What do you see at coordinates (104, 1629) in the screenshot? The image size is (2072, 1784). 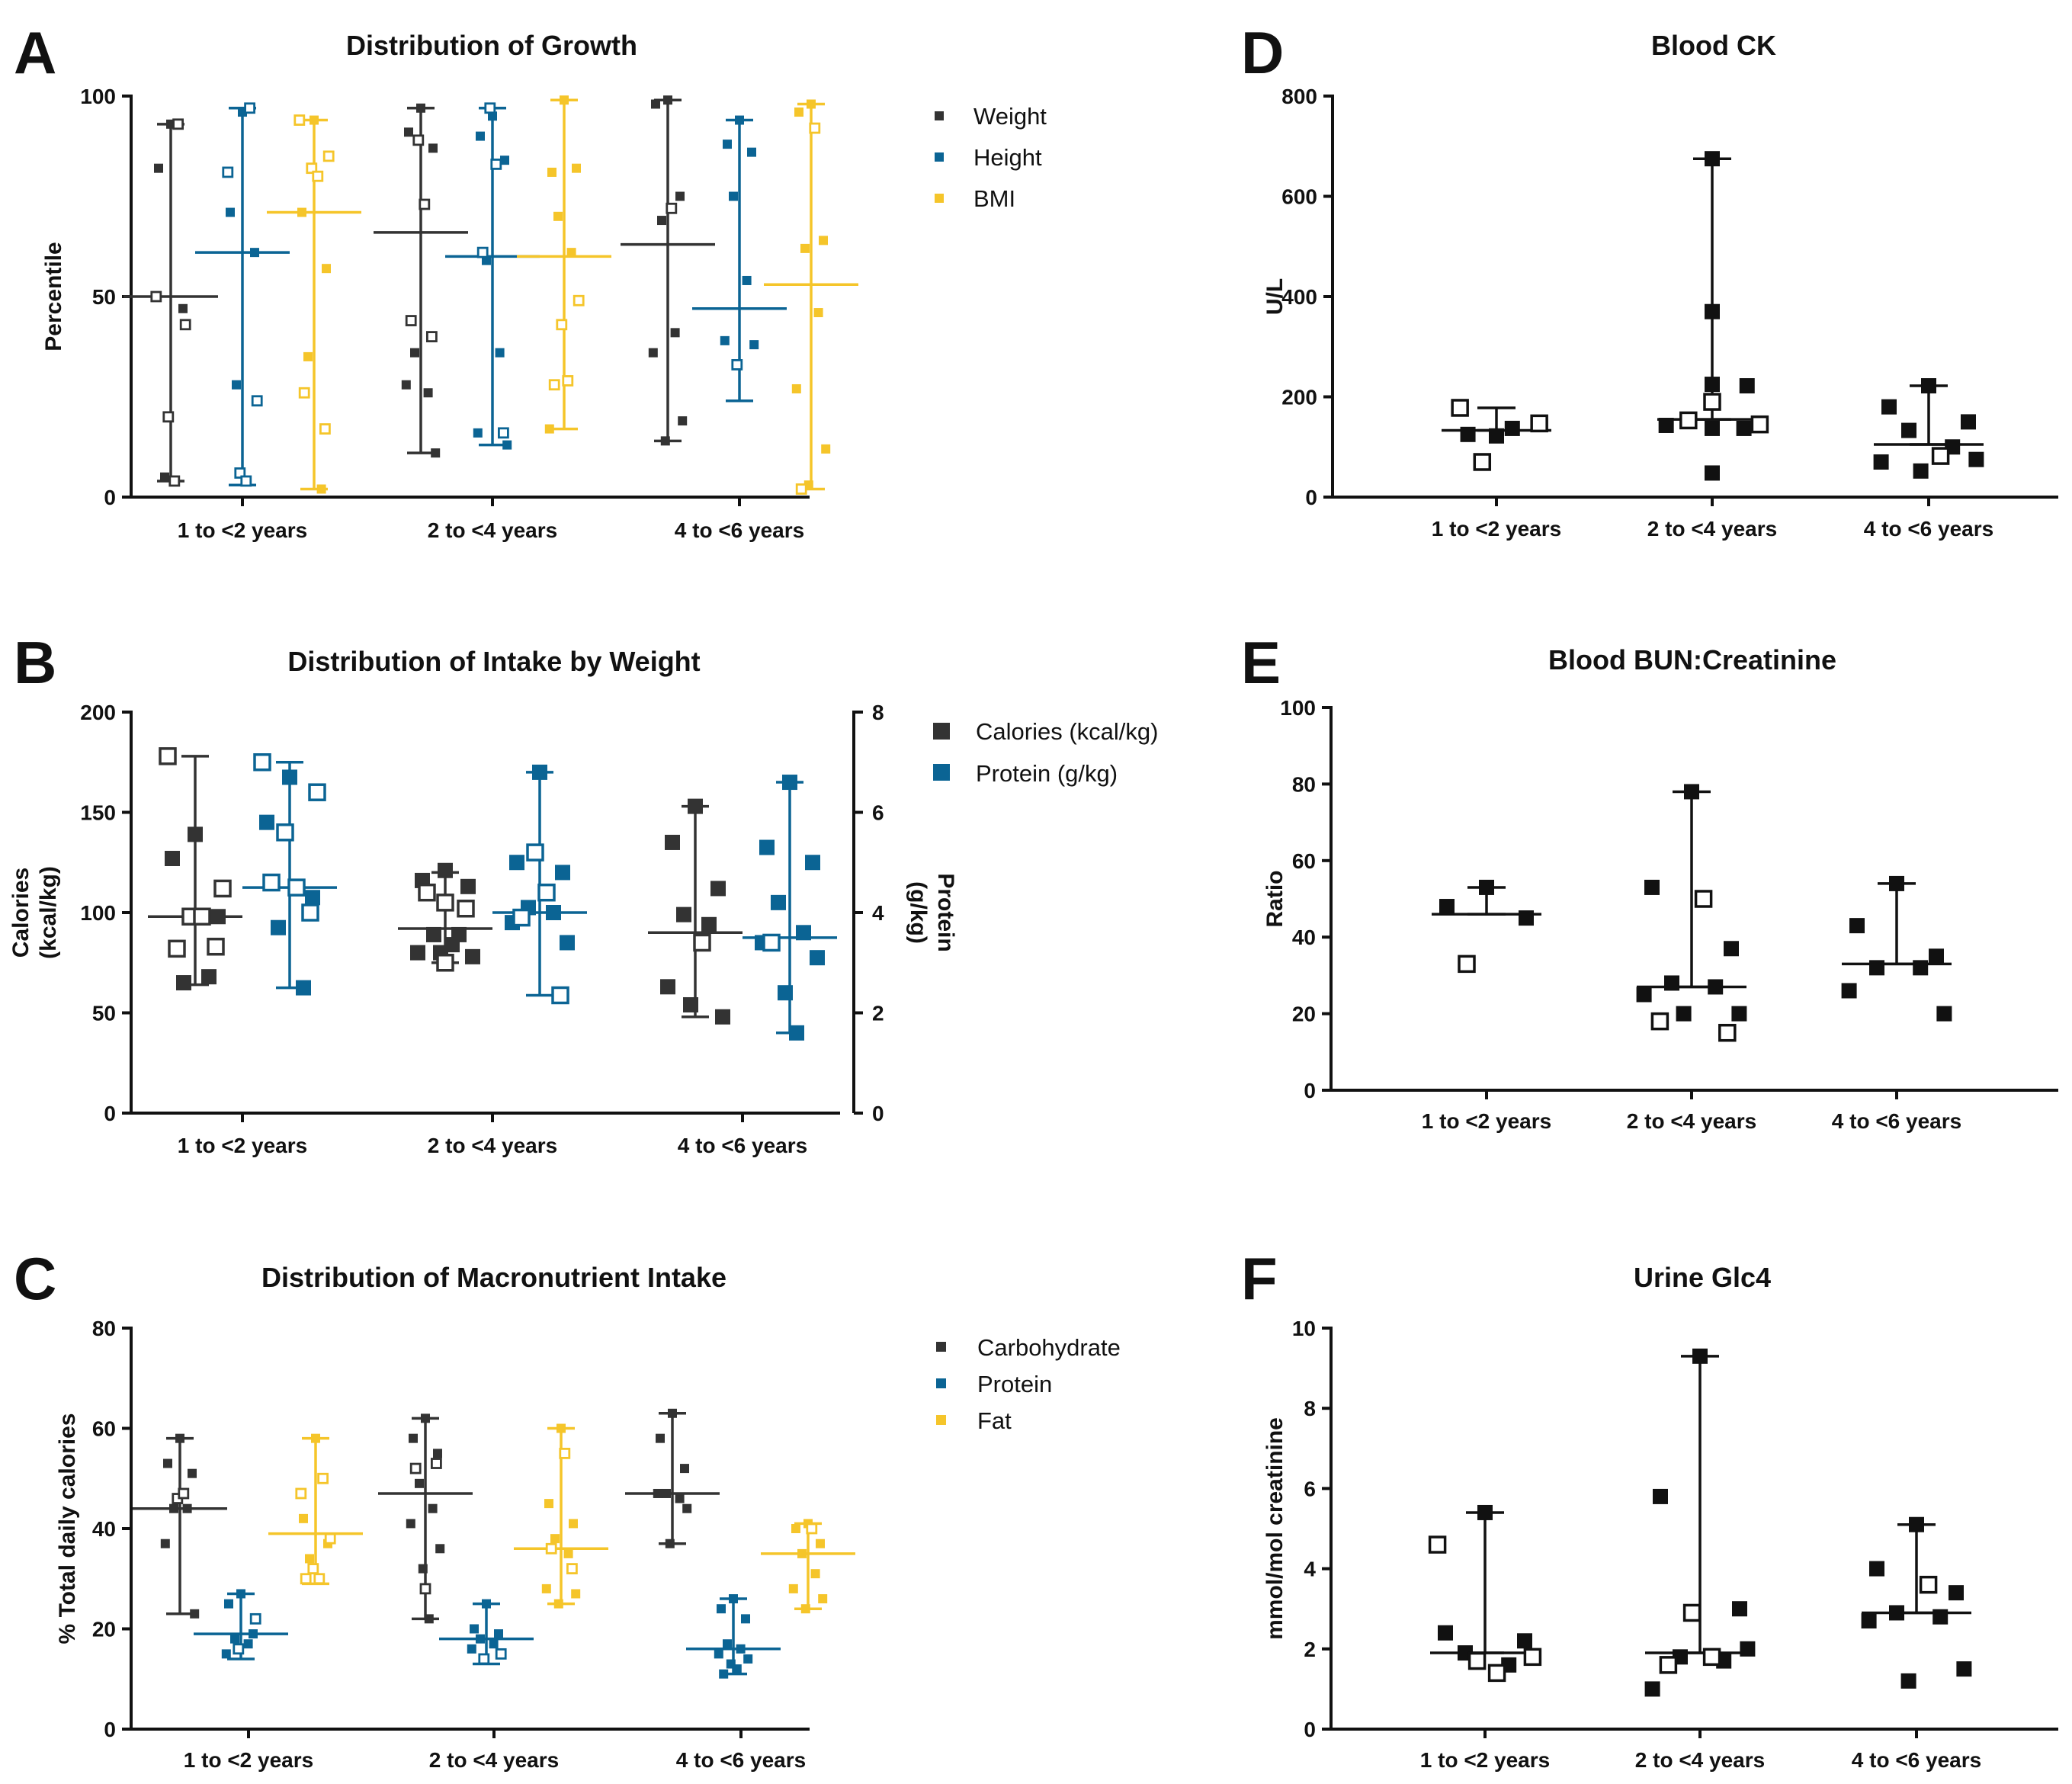 I see `y-tick-label: 20` at bounding box center [104, 1629].